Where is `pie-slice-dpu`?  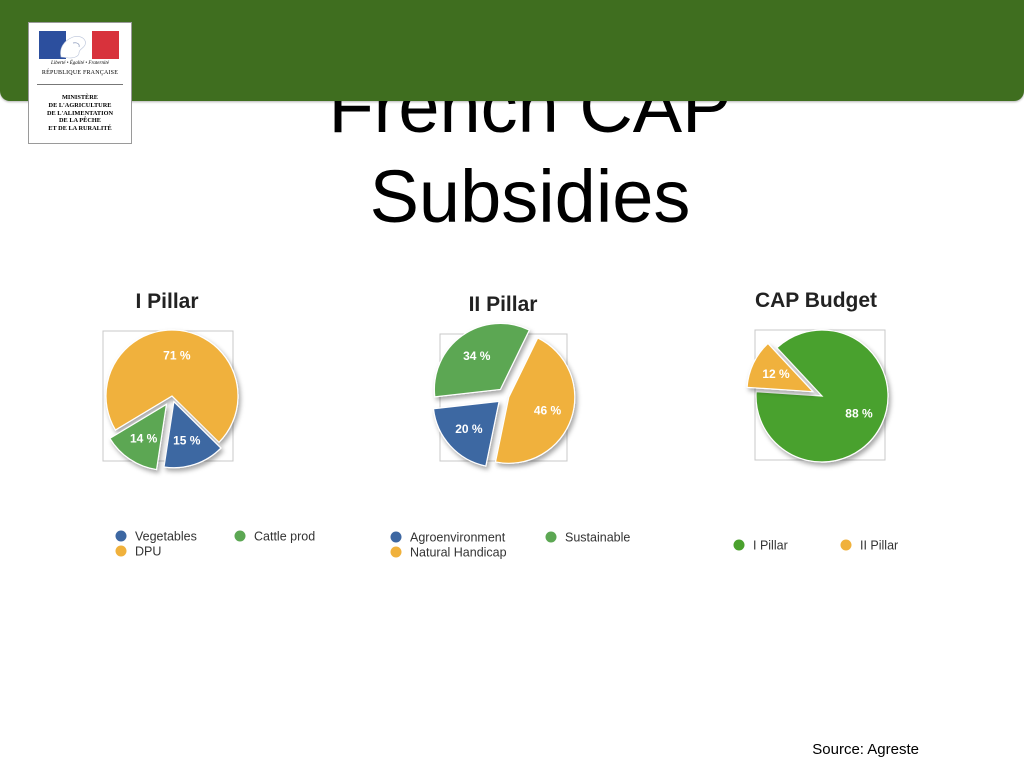 pie-slice-dpu is located at coordinates (172, 386).